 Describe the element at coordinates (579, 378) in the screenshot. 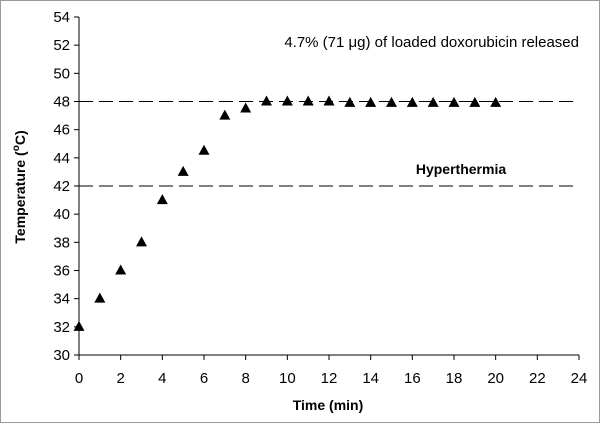

I see `x-tick-label: 24` at that location.